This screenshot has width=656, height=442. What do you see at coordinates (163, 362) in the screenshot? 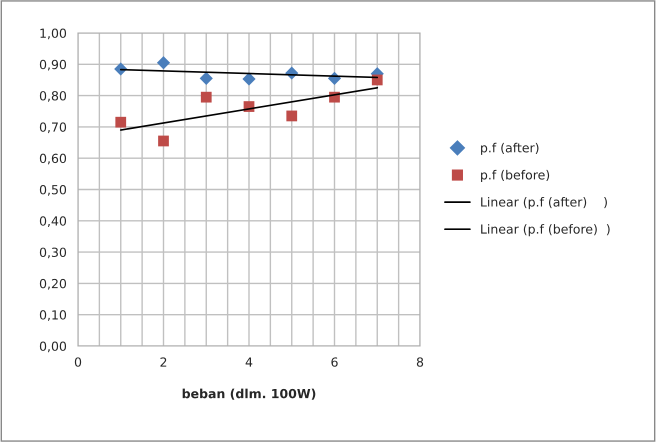
I see `x-tick-label: 2` at bounding box center [163, 362].